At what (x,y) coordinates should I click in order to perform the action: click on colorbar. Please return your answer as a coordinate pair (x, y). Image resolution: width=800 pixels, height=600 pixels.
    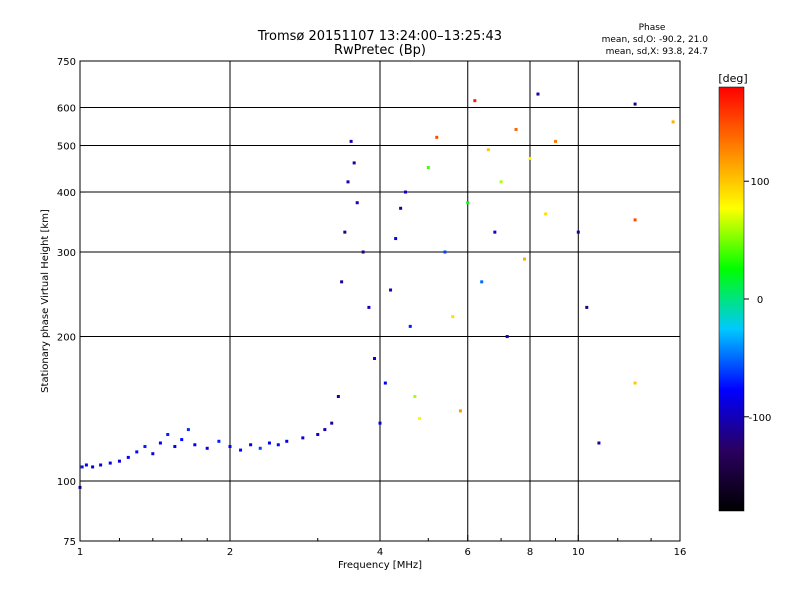
    Looking at the image, I should click on (731, 299).